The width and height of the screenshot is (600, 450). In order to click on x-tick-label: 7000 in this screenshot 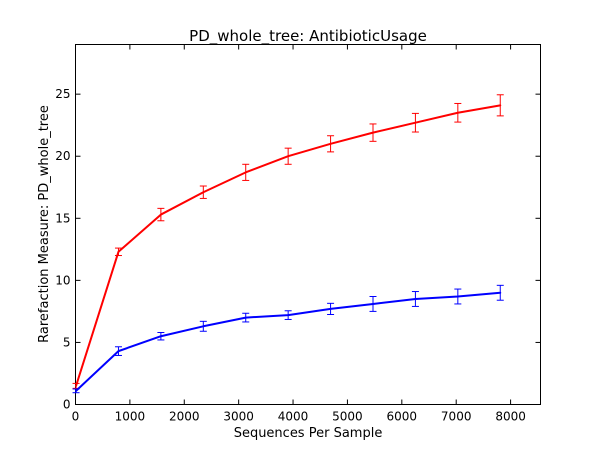, I will do `click(456, 417)`.